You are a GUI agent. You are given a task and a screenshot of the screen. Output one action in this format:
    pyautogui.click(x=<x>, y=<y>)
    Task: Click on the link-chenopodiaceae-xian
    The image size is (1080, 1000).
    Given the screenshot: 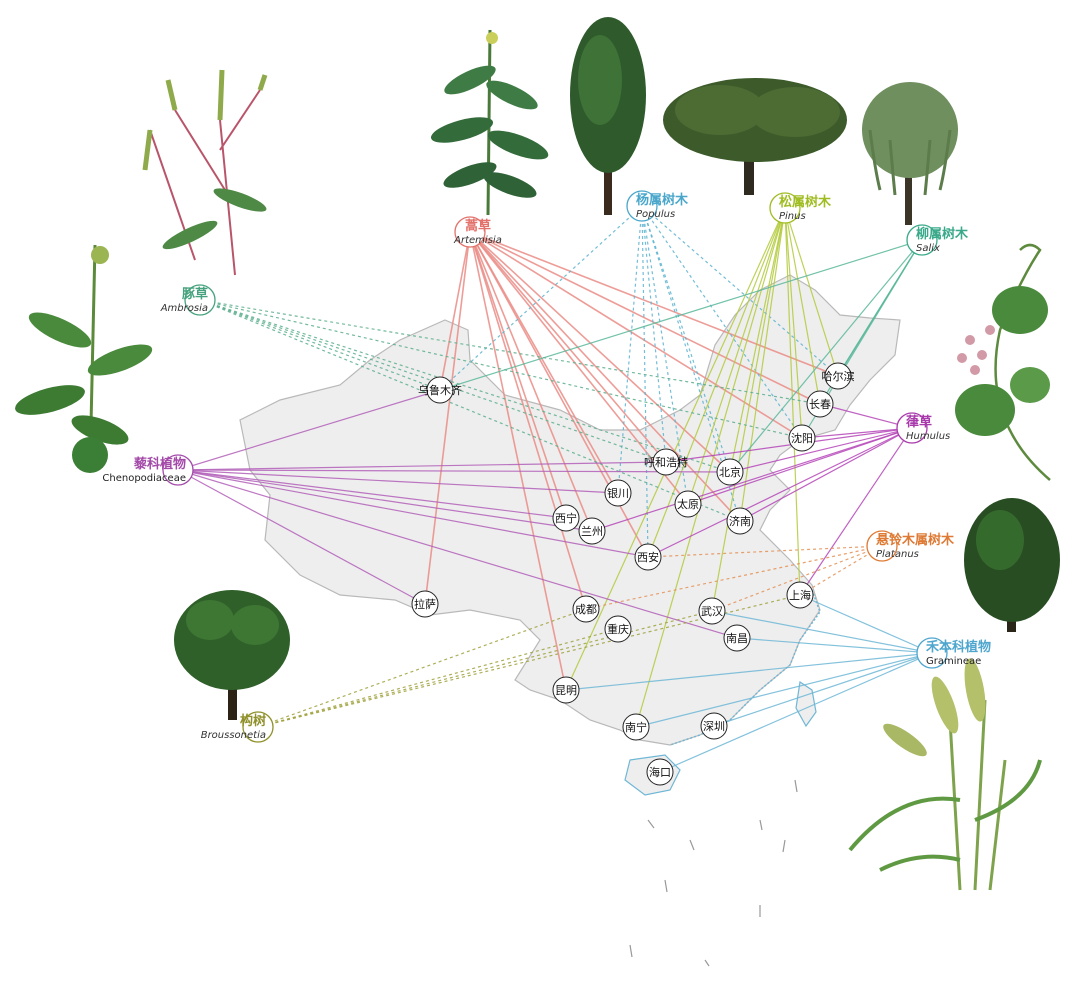 What is the action you would take?
    pyautogui.click(x=413, y=513)
    